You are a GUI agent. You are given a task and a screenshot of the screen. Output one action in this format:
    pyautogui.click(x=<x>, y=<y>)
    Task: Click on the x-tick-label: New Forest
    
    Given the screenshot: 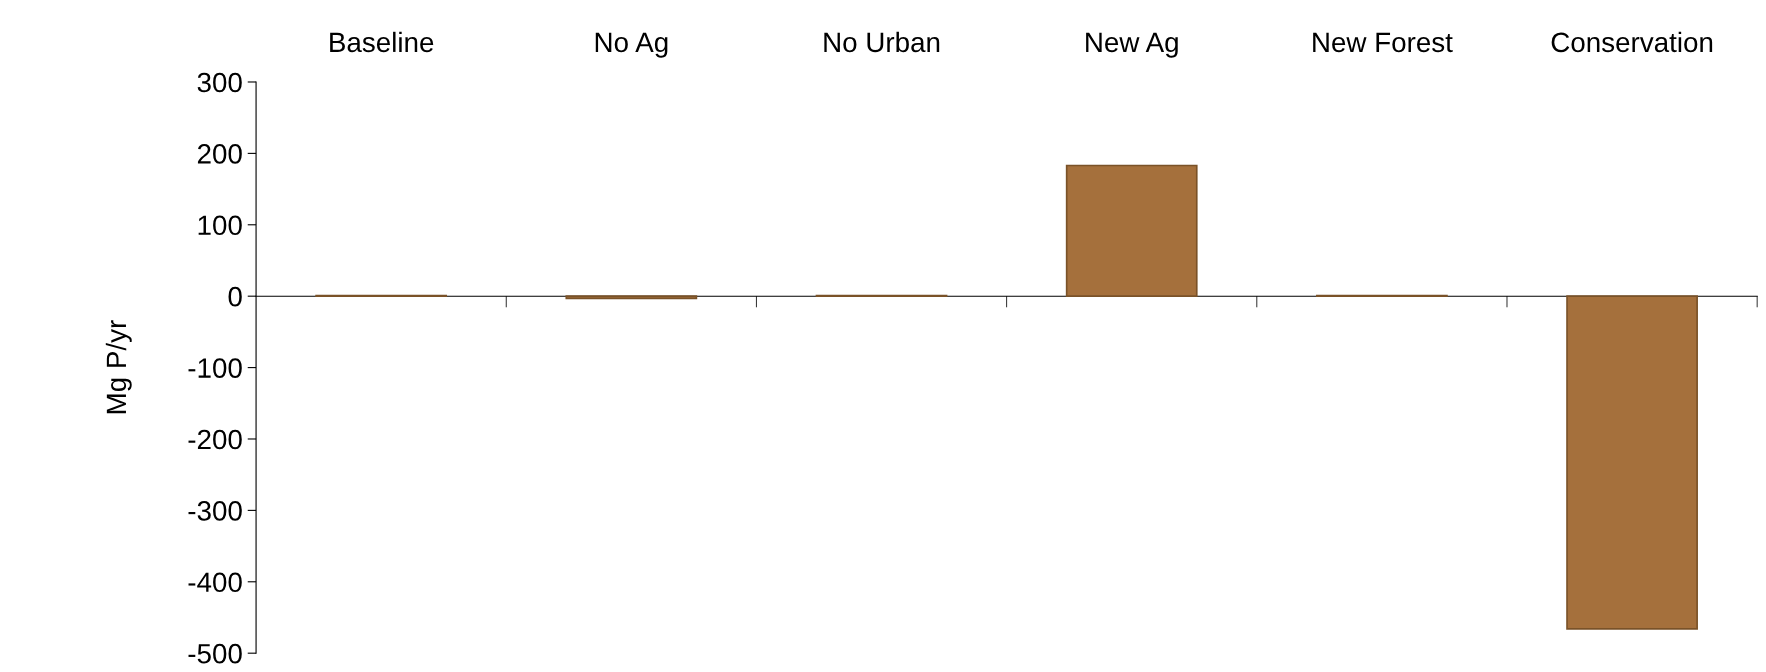 What is the action you would take?
    pyautogui.click(x=1383, y=42)
    